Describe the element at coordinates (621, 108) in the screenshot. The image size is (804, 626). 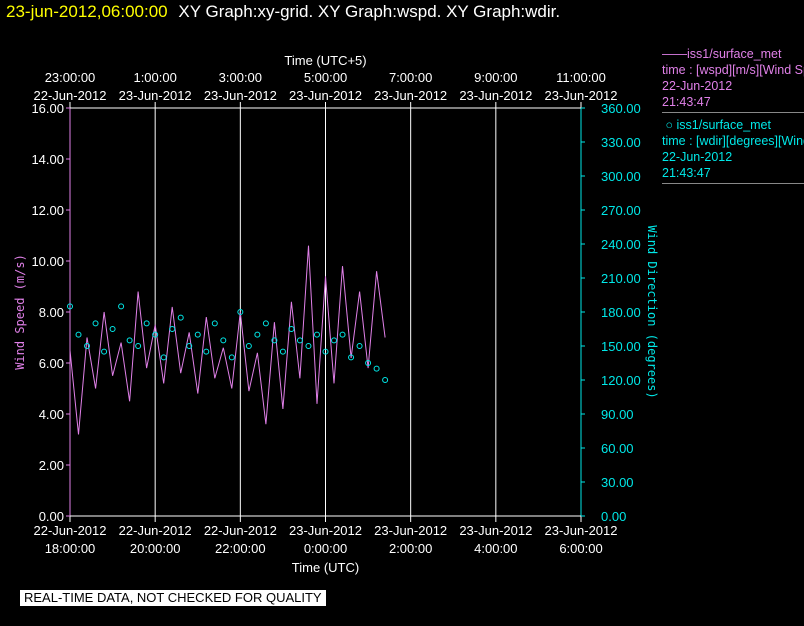
I see `y-right-tick-label: 360.00` at that location.